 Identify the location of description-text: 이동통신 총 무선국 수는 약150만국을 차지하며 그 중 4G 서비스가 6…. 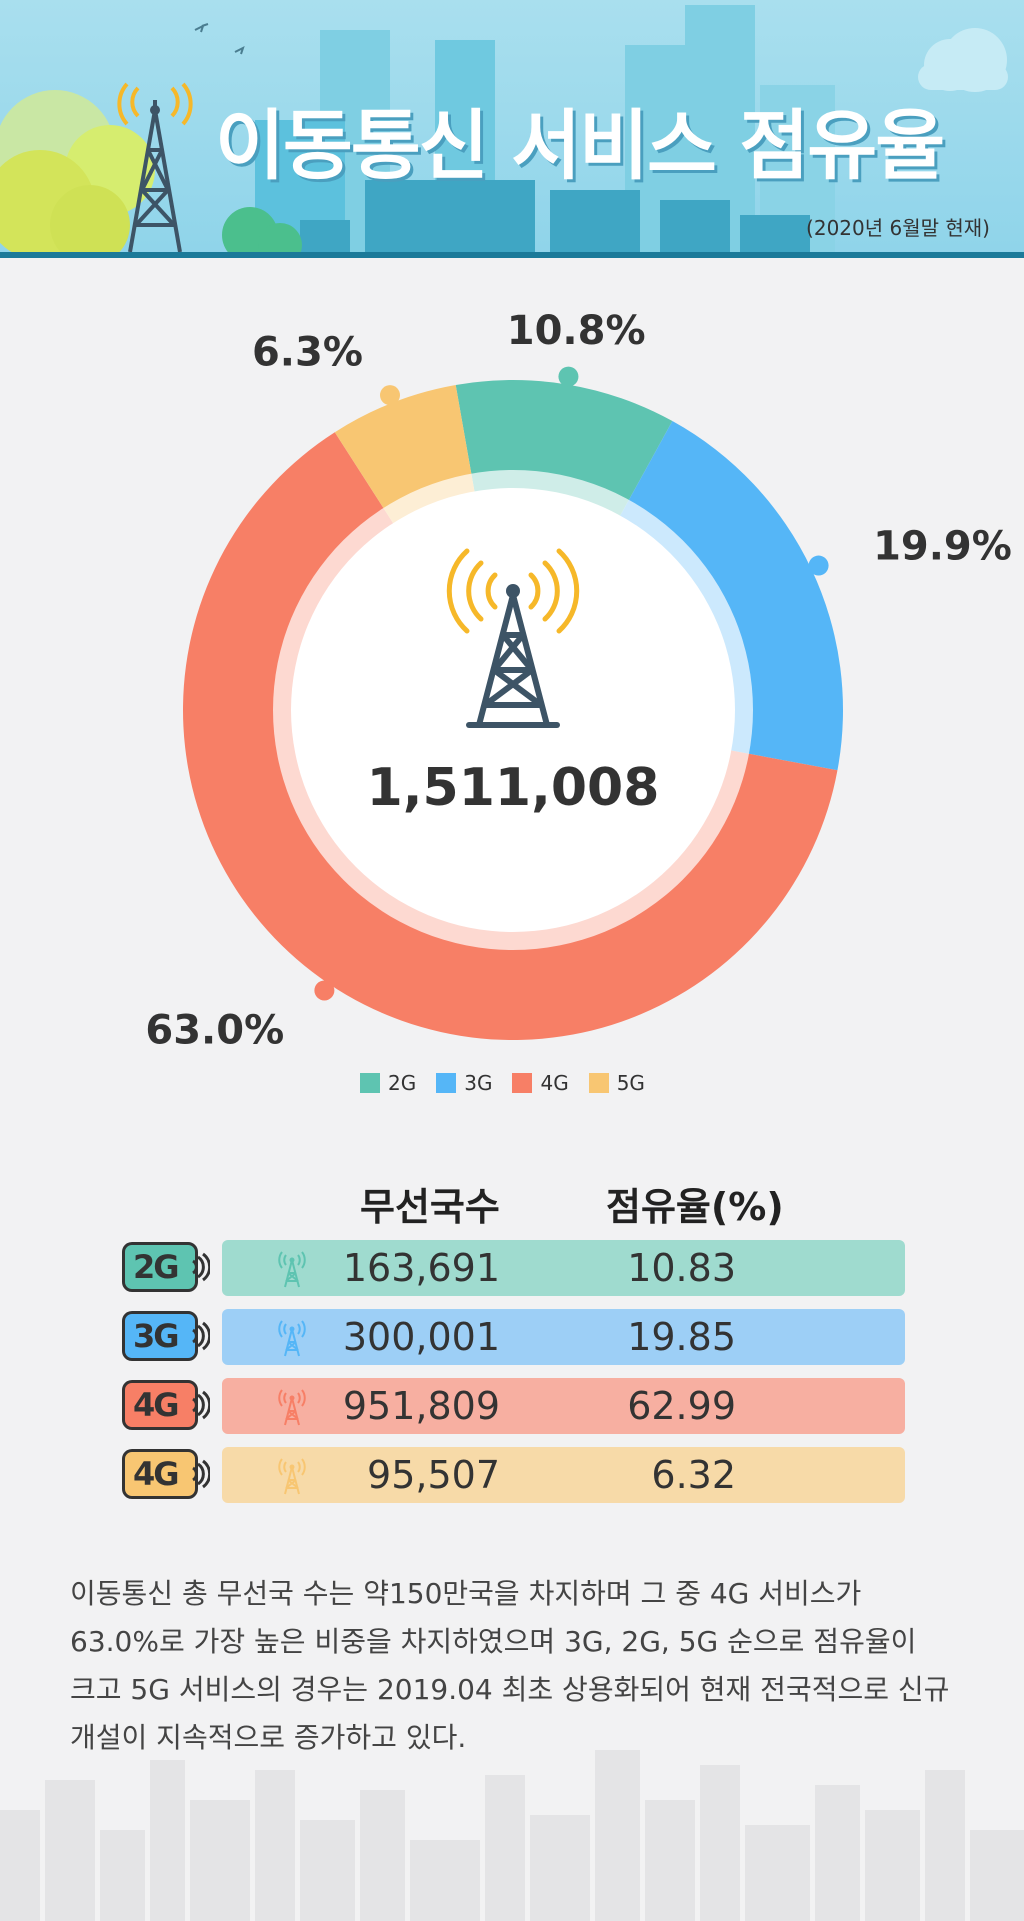
(510, 1665).